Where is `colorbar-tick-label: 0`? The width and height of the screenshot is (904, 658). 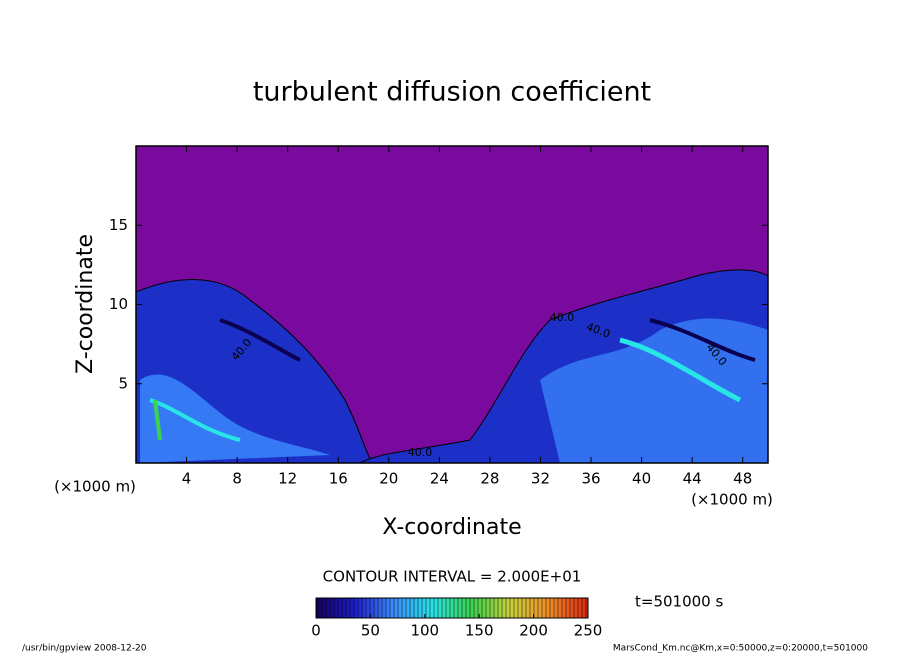
colorbar-tick-label: 0 is located at coordinates (316, 631).